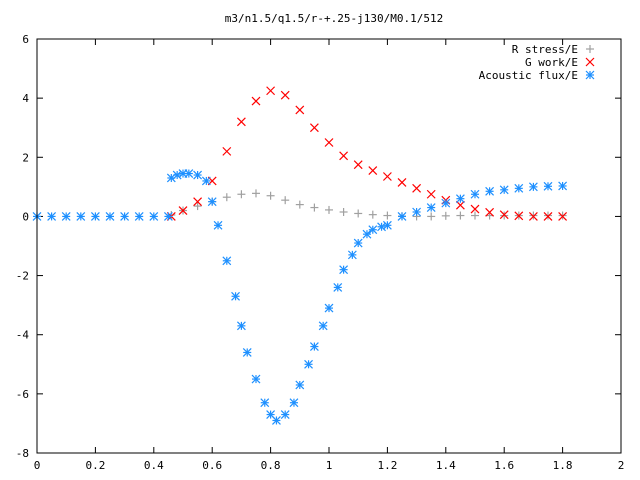 The height and width of the screenshot is (480, 640). What do you see at coordinates (387, 465) in the screenshot?
I see `x-tick-label: 1.2` at bounding box center [387, 465].